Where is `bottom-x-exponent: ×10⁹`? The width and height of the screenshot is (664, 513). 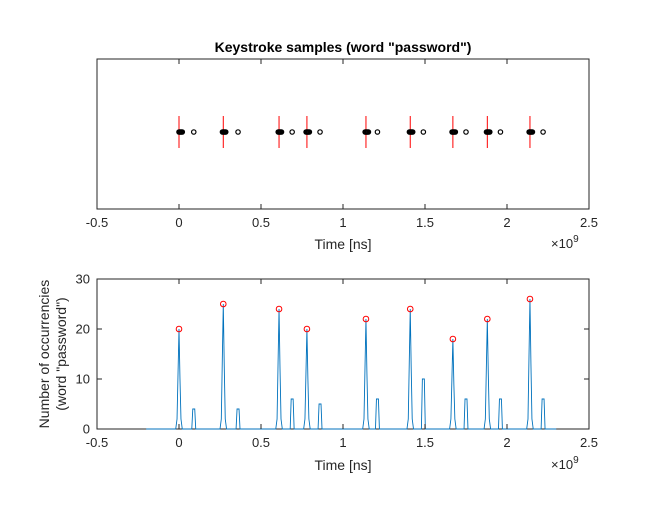 bottom-x-exponent: ×10⁹ is located at coordinates (565, 463).